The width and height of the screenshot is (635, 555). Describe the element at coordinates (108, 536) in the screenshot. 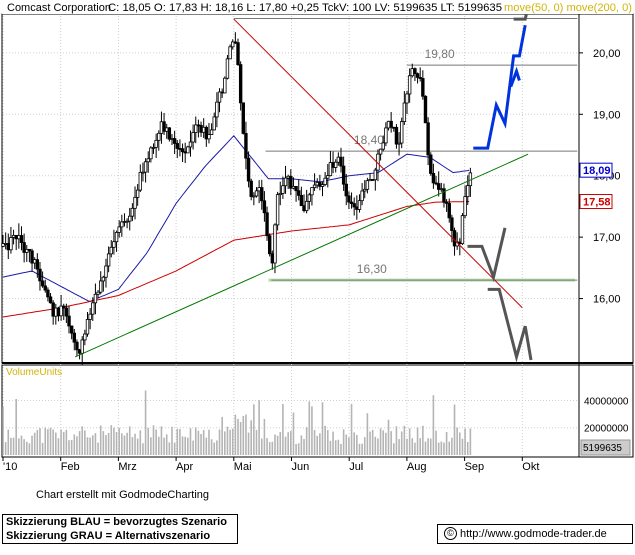

I see `legend-grey-text: Skizzierung GRAU = Alternativszenario` at that location.